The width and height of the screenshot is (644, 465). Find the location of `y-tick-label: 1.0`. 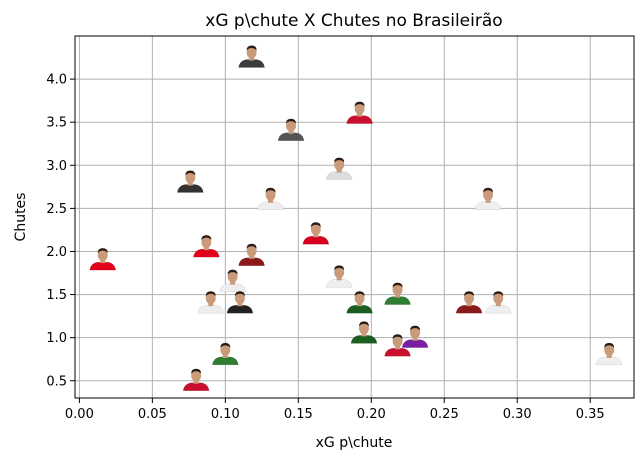

y-tick-label: 1.0 is located at coordinates (56, 338).